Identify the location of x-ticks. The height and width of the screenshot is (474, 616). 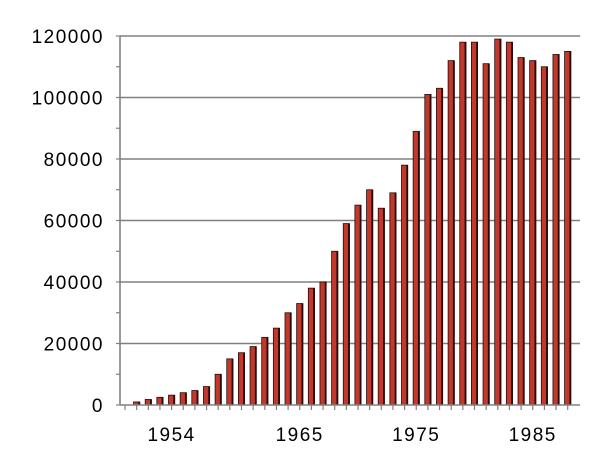
(346, 407).